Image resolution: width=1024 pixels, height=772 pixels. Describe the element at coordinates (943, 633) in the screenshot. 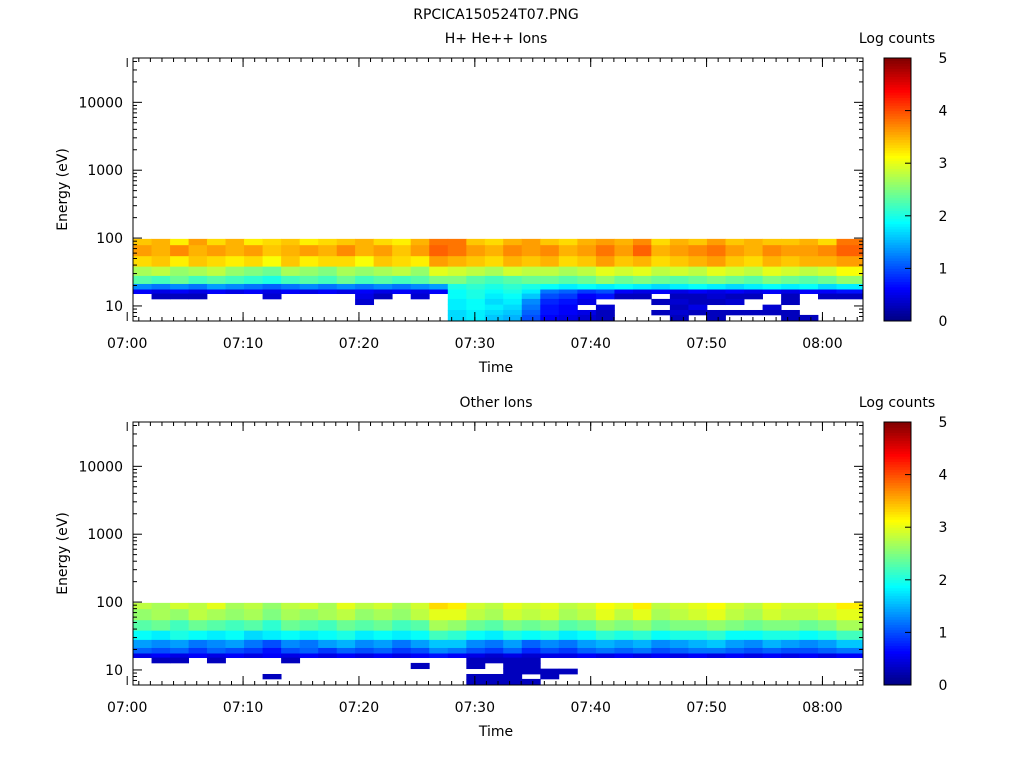

I see `colorbar-tick-label: 1` at that location.